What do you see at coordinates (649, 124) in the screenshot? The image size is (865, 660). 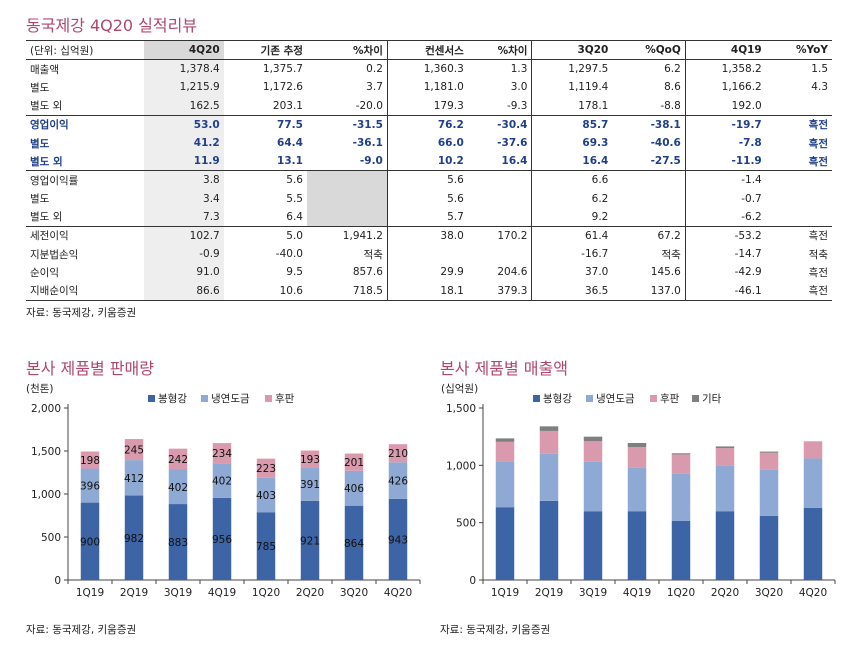 I see `table-cell: -38.1` at bounding box center [649, 124].